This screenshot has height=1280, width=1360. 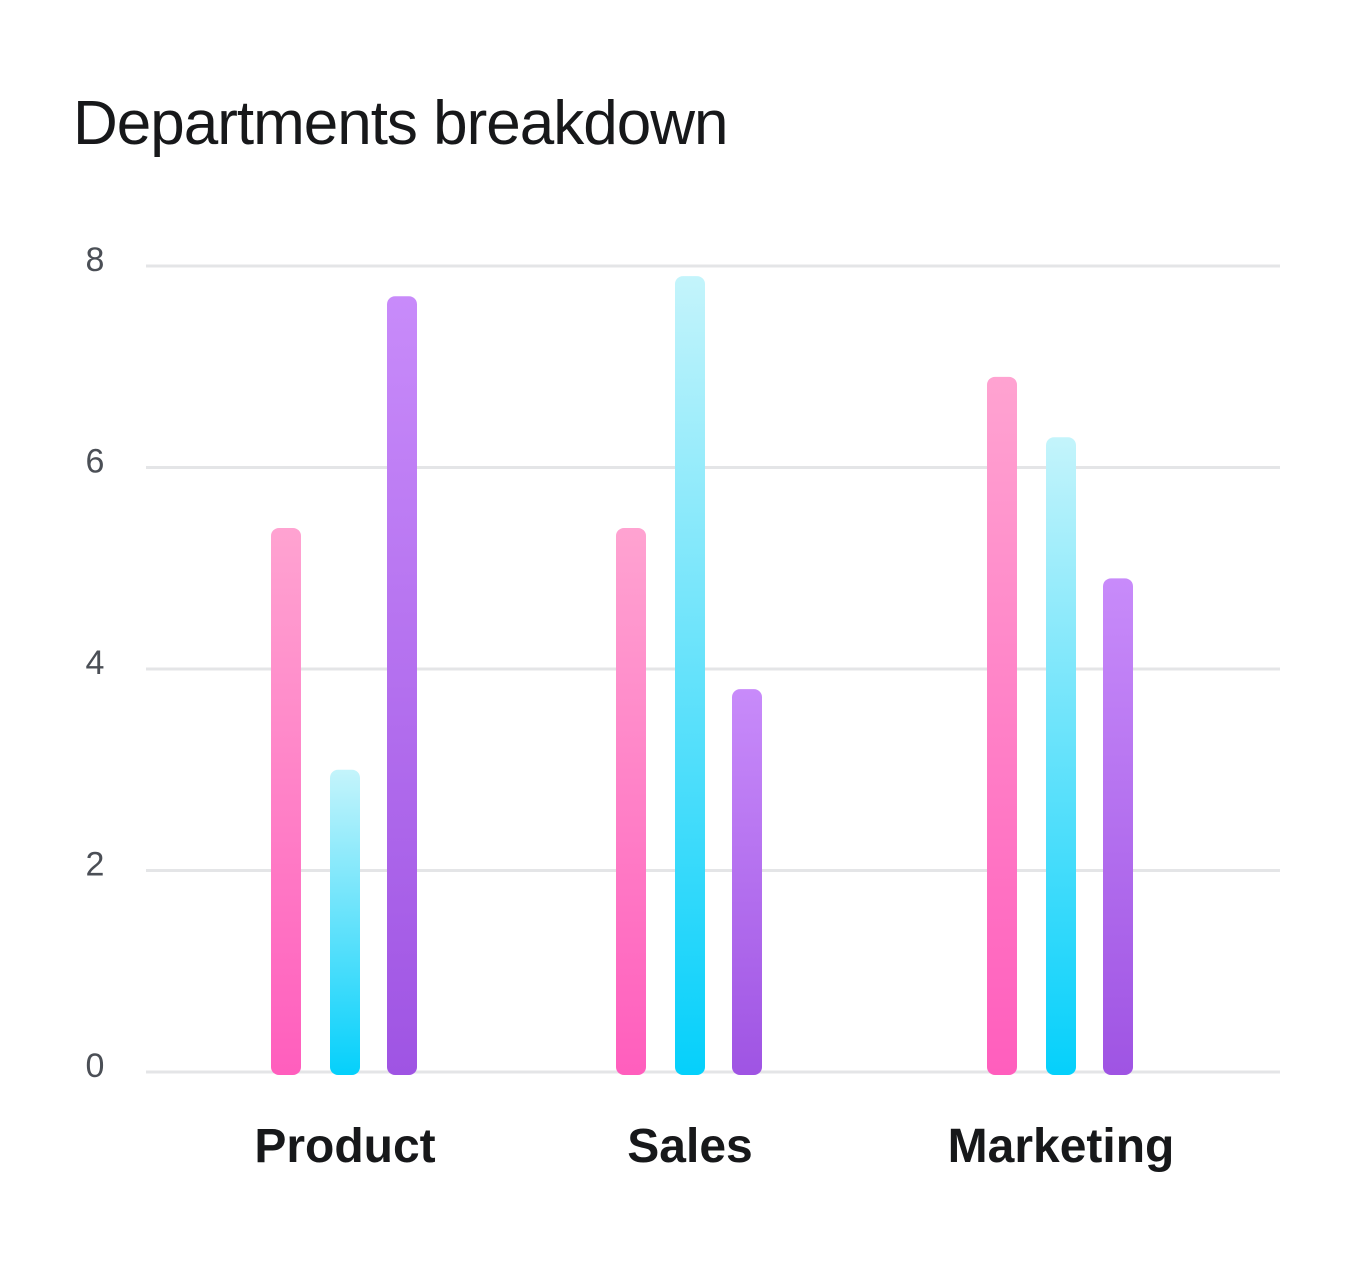 What do you see at coordinates (1061, 1146) in the screenshot?
I see `x-category-label: Marketing` at bounding box center [1061, 1146].